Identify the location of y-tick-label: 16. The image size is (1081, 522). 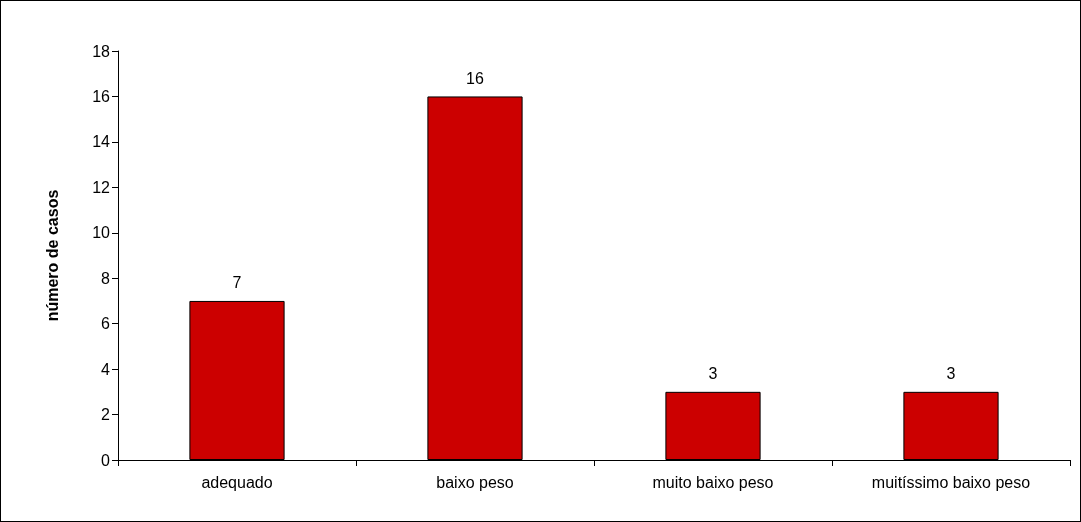
(101, 96).